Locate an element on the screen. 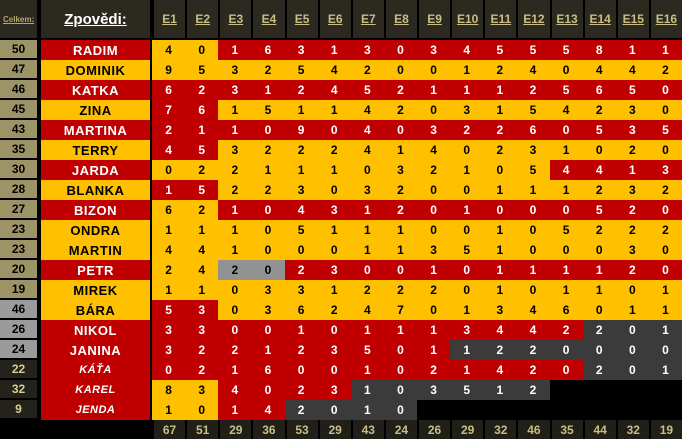 Image resolution: width=682 pixels, height=439 pixels. names-header-zpovedi: Zpovědi: is located at coordinates (95, 20).